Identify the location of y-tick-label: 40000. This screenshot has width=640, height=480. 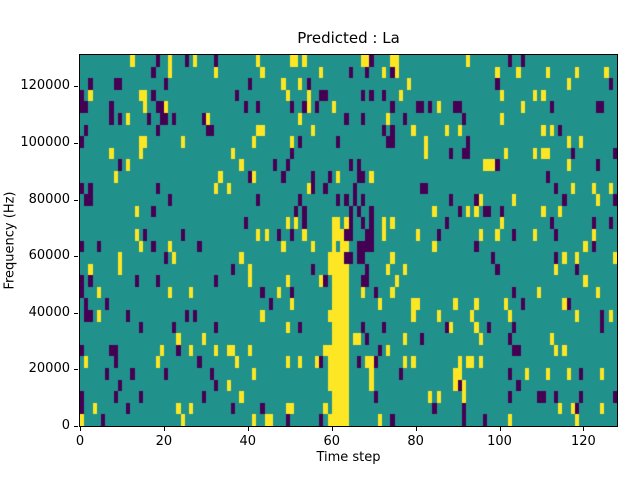
(49, 312).